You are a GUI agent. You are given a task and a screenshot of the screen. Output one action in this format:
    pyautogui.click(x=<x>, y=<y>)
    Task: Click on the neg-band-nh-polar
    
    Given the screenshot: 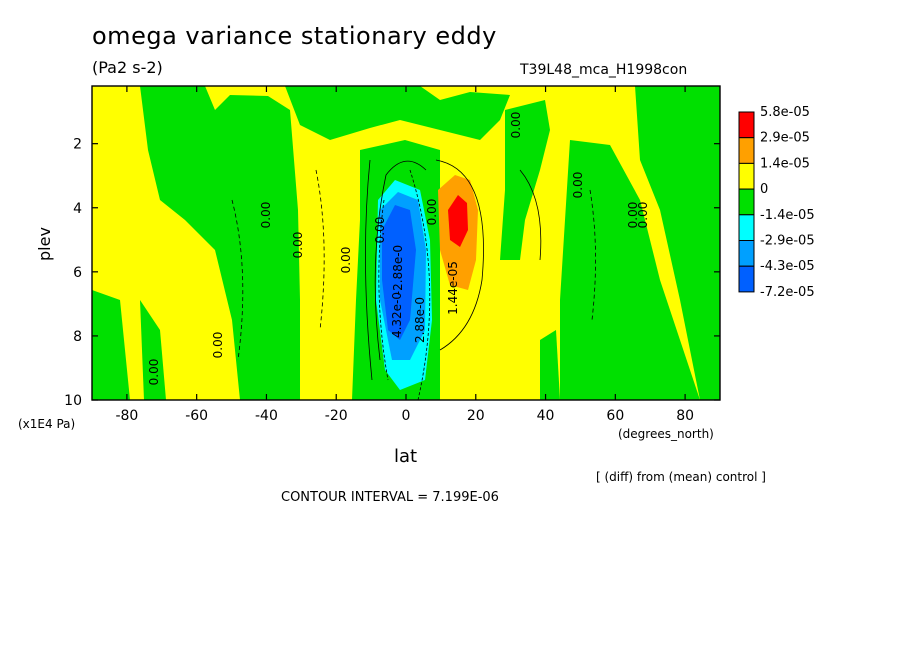 What is the action you would take?
    pyautogui.click(x=677, y=243)
    